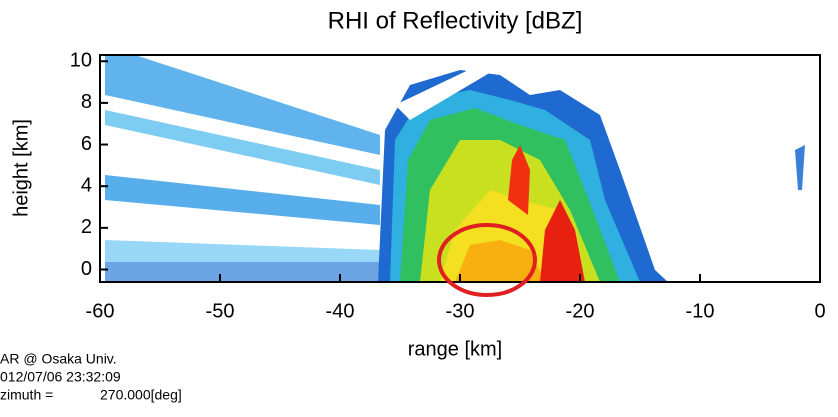  Describe the element at coordinates (86, 227) in the screenshot. I see `y-tick-label: 2` at that location.